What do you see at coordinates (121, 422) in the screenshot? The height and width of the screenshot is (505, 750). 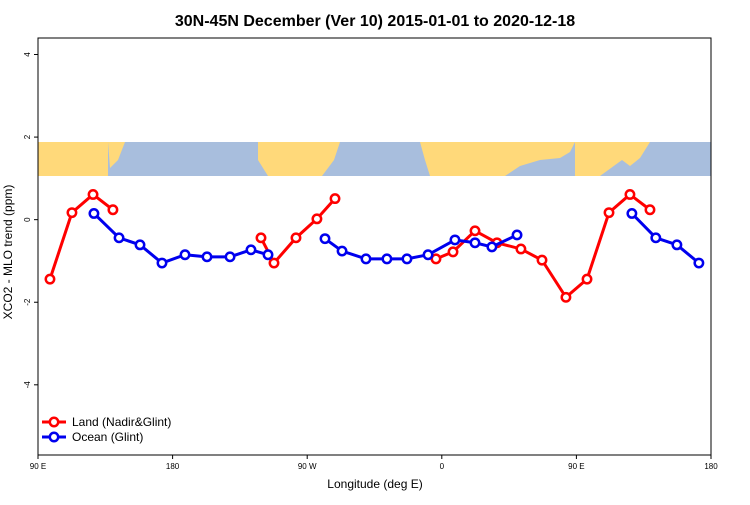 I see `legend-label: Land (Nadir&Glint)` at bounding box center [121, 422].